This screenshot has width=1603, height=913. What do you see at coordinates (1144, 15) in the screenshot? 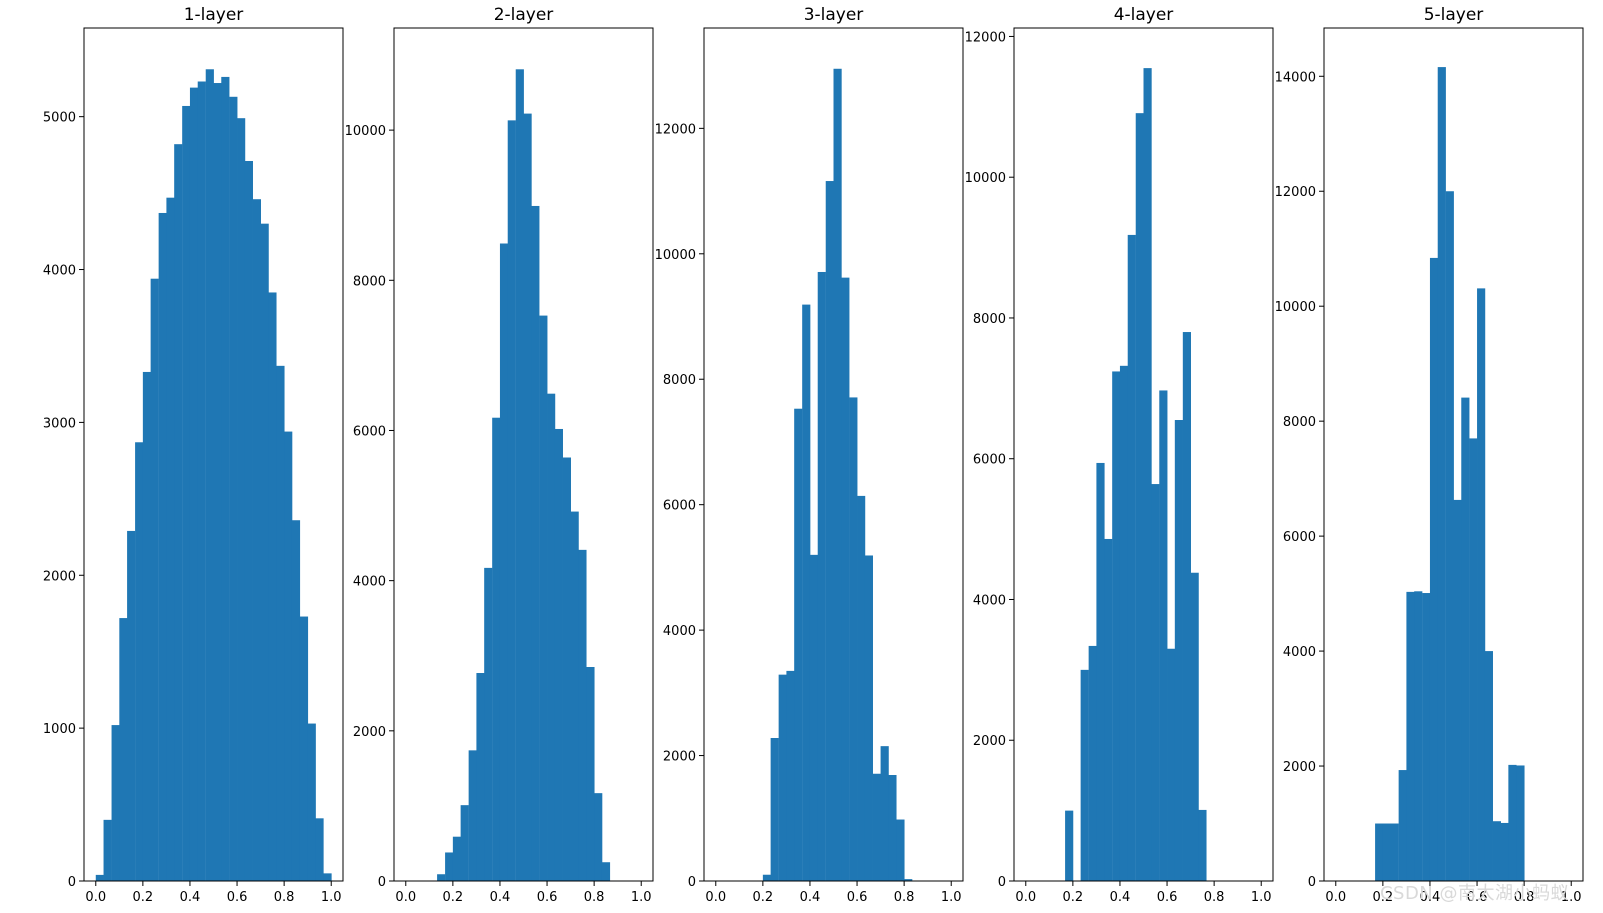
I see `chart-title: 4-layer` at bounding box center [1144, 15].